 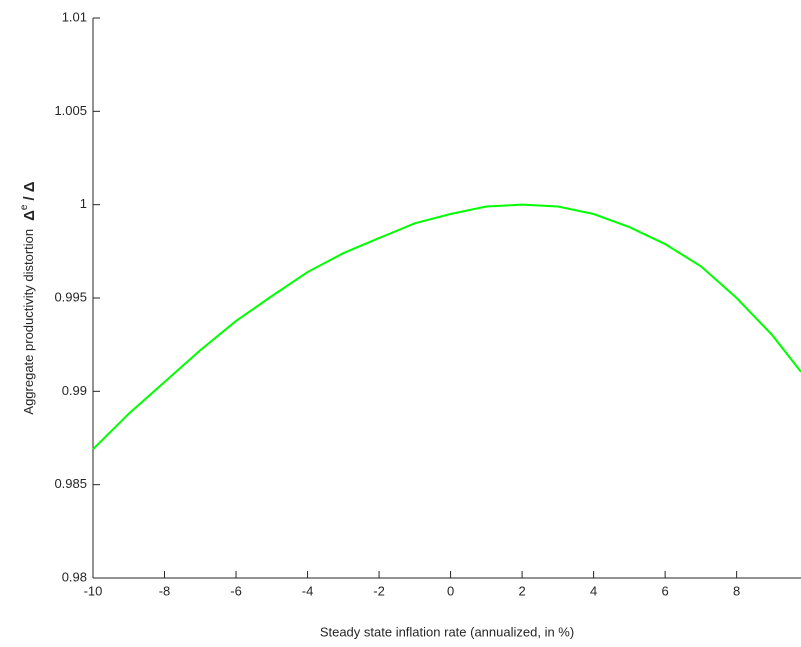 I want to click on x-tick-label: -4, so click(x=308, y=590).